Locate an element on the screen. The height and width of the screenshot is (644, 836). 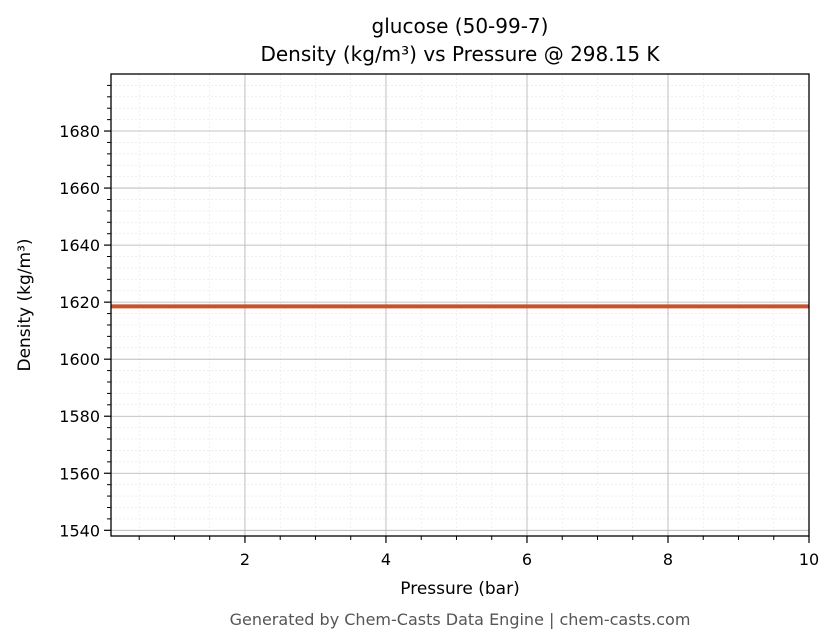
x-axis-label: Pressure (bar) is located at coordinates (459, 589).